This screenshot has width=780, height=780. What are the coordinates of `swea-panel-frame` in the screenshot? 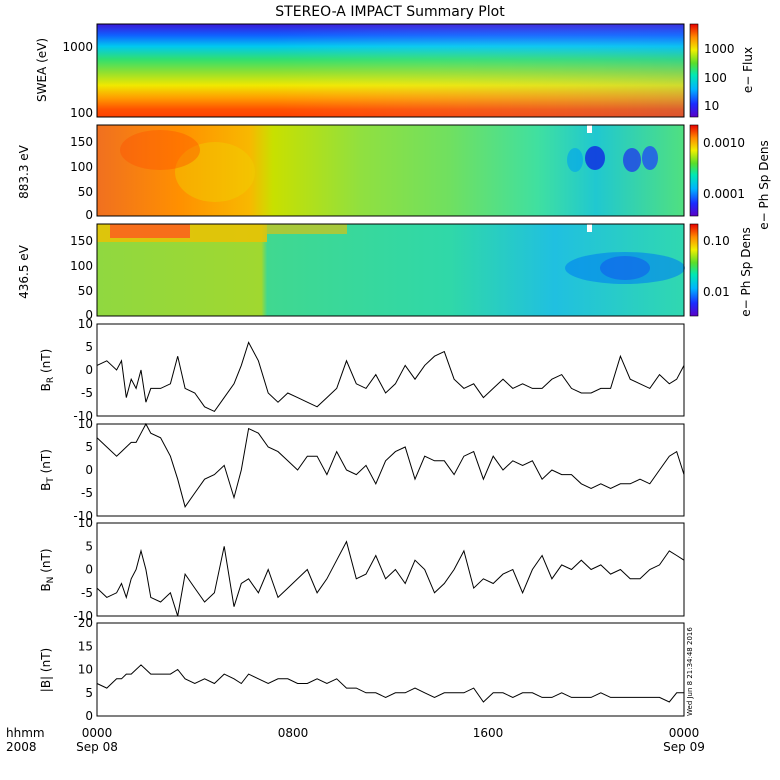 It's located at (390, 70).